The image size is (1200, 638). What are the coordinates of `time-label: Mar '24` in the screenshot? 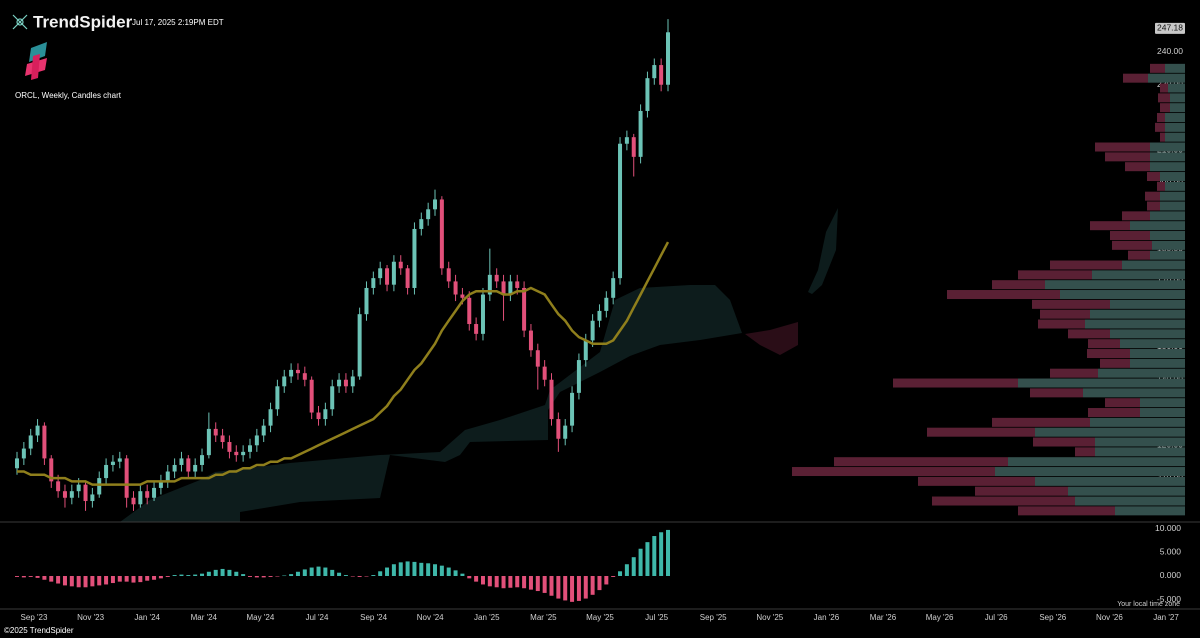 It's located at (204, 617).